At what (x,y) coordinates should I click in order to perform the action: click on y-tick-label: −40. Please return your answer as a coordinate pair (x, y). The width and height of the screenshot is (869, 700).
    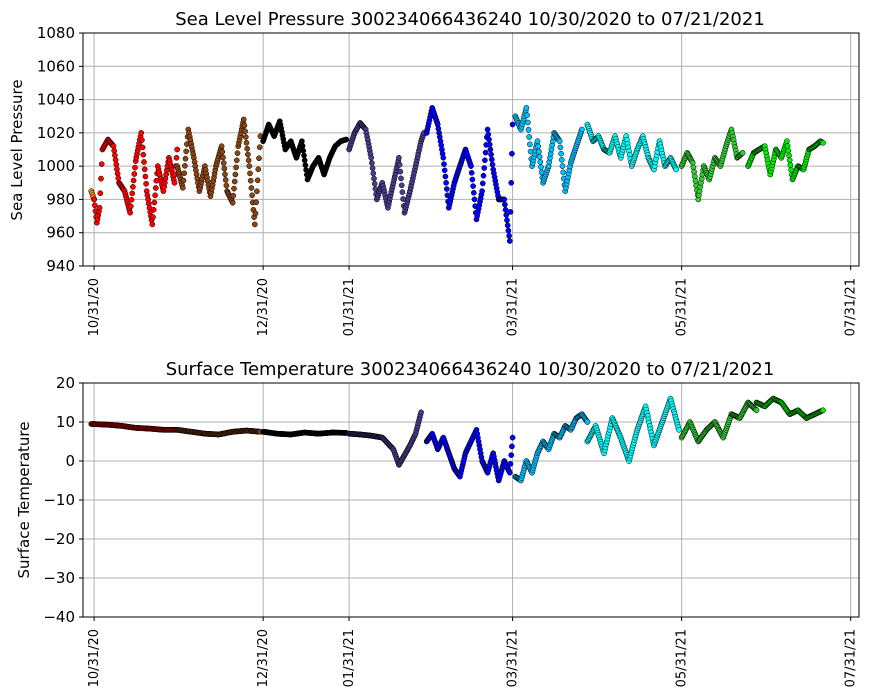
    Looking at the image, I should click on (59, 617).